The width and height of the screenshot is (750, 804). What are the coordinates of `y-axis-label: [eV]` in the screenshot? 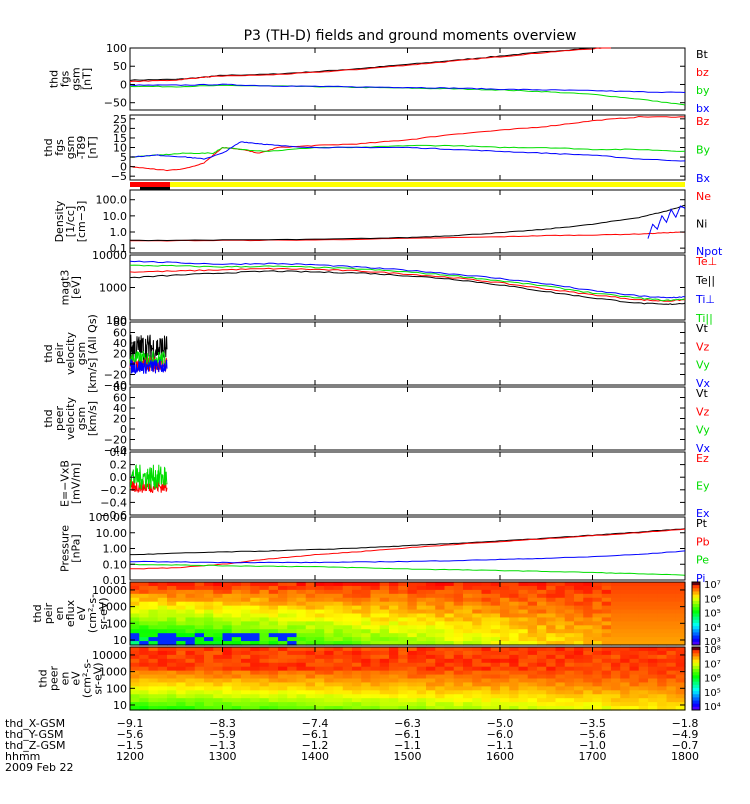 It's located at (76, 287).